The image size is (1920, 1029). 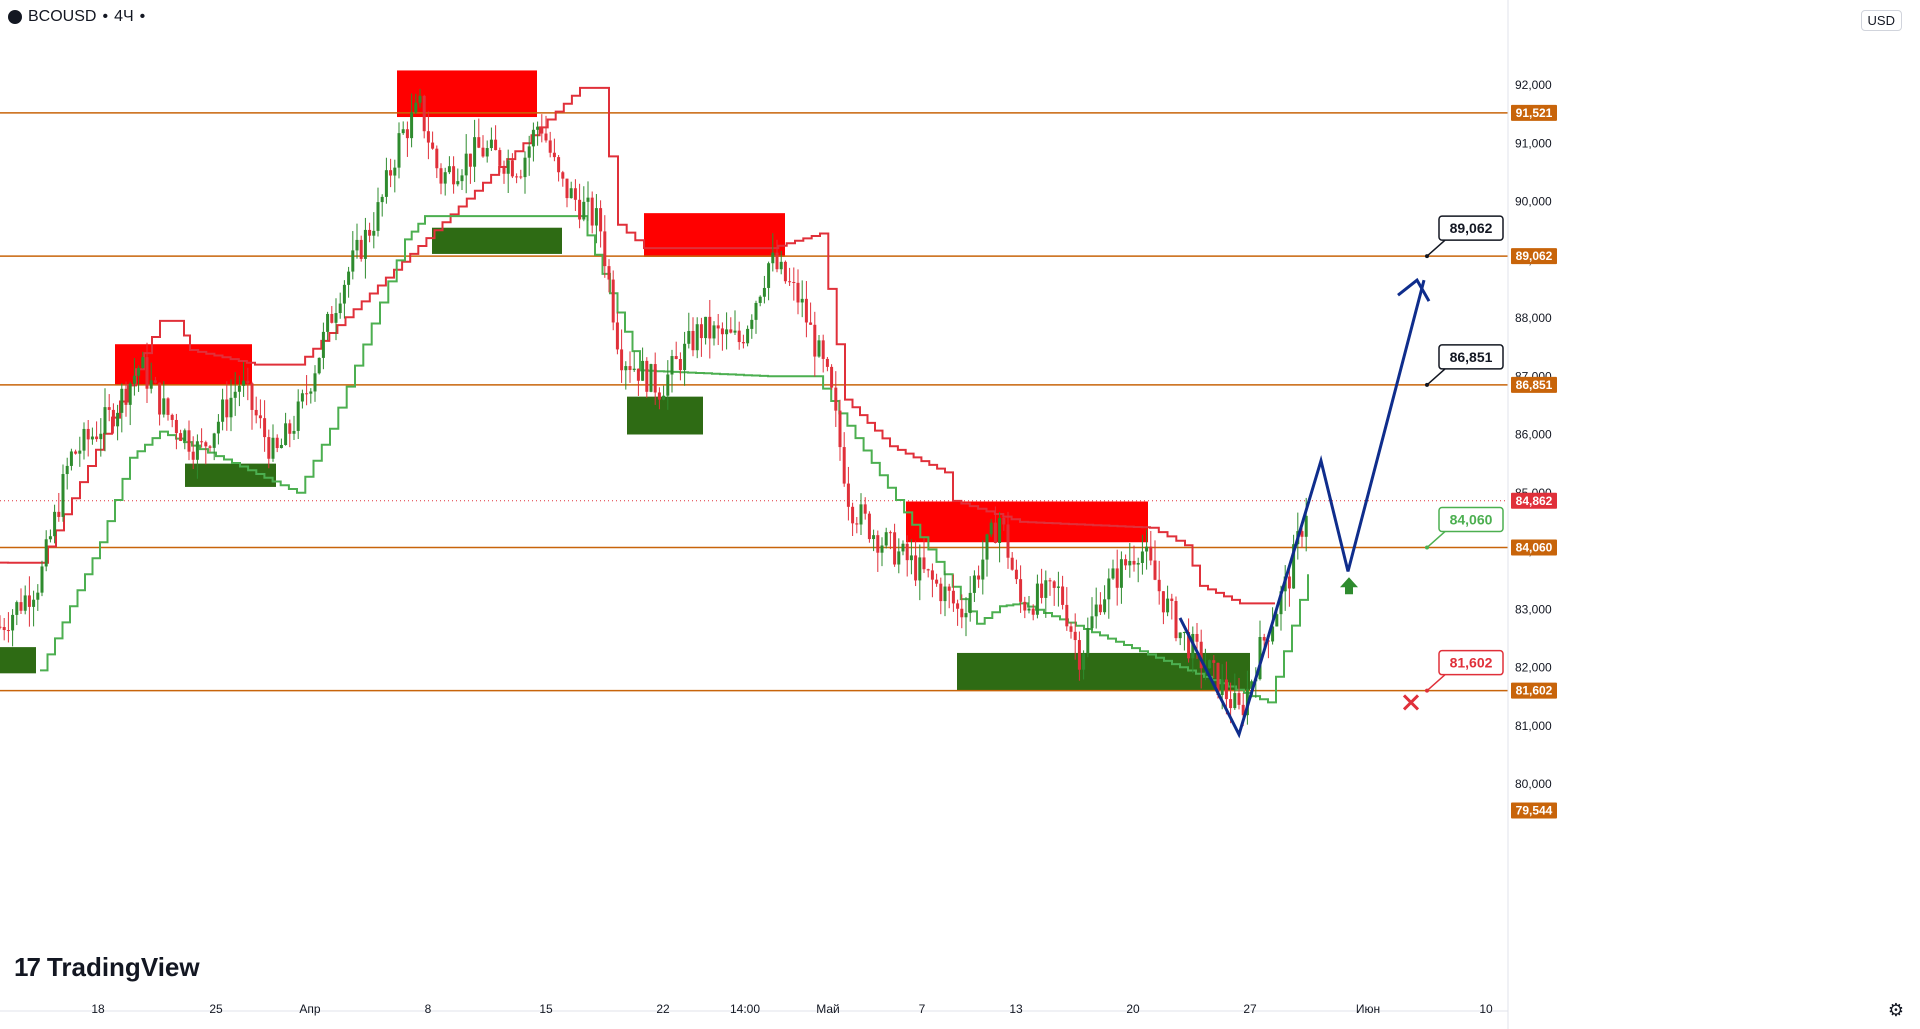 I want to click on y-tick-label: 90,000, so click(x=1533, y=202).